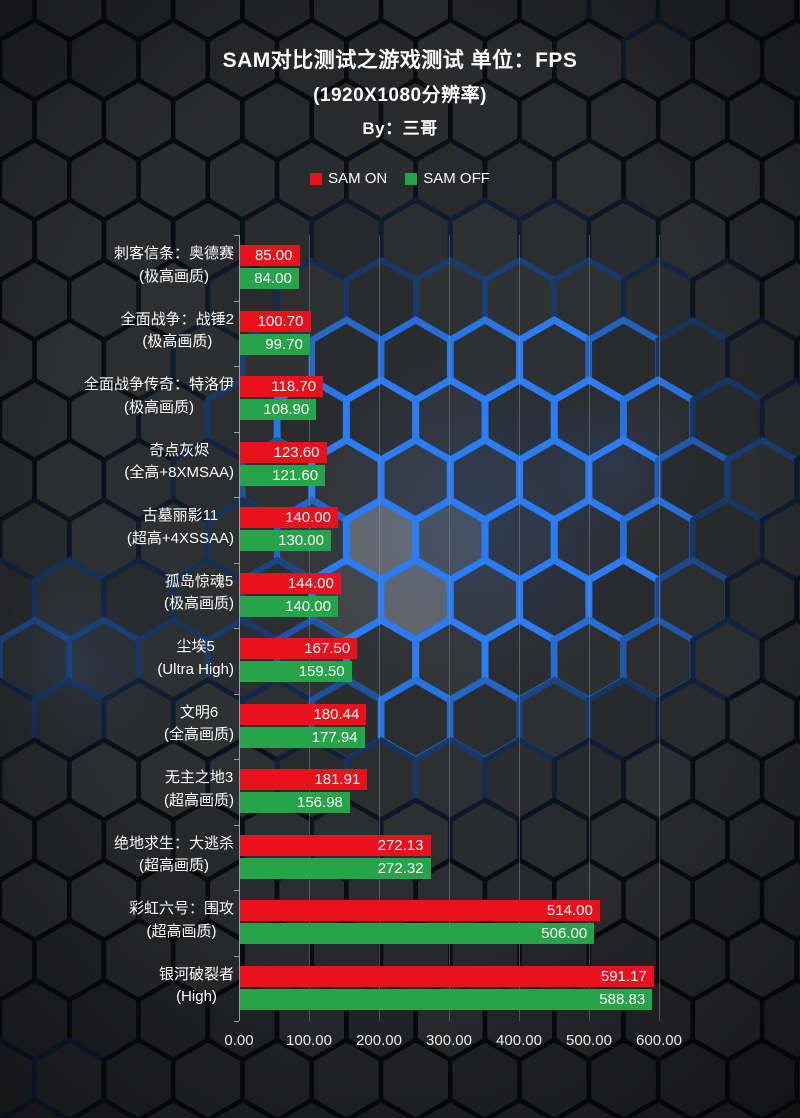 The width and height of the screenshot is (800, 1118). What do you see at coordinates (159, 396) in the screenshot?
I see `category-label: 全面战争传奇：特洛伊 (极高画质)` at bounding box center [159, 396].